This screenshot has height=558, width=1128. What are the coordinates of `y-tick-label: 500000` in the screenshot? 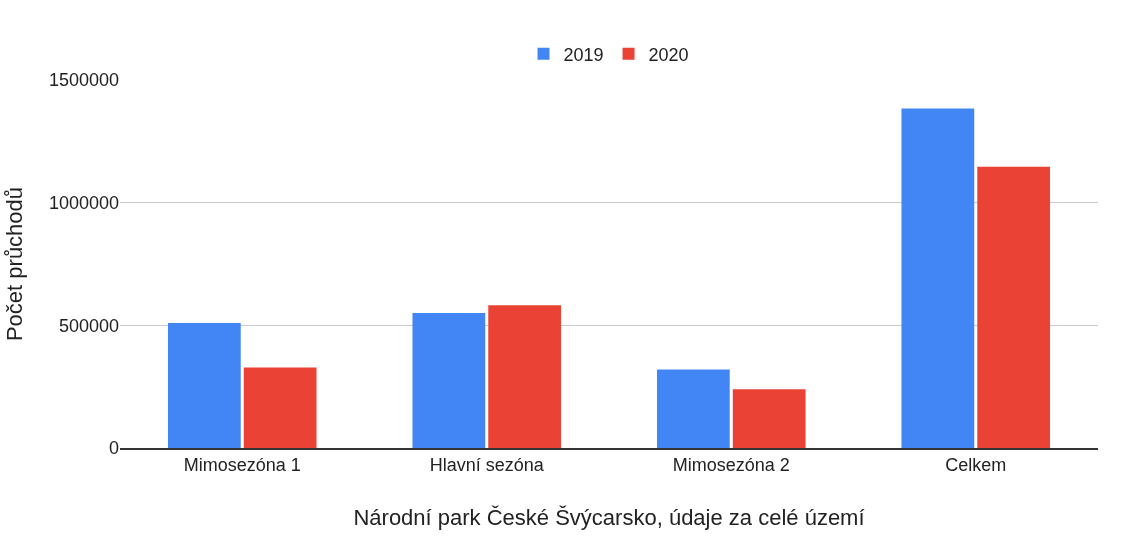 It's located at (88, 325).